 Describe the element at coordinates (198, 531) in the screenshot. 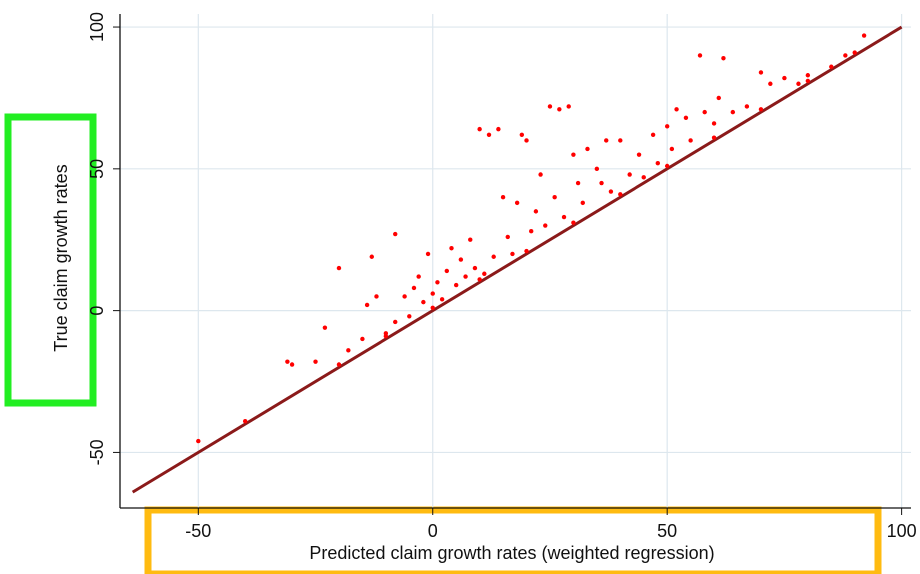

I see `x-tick-label: -50` at that location.